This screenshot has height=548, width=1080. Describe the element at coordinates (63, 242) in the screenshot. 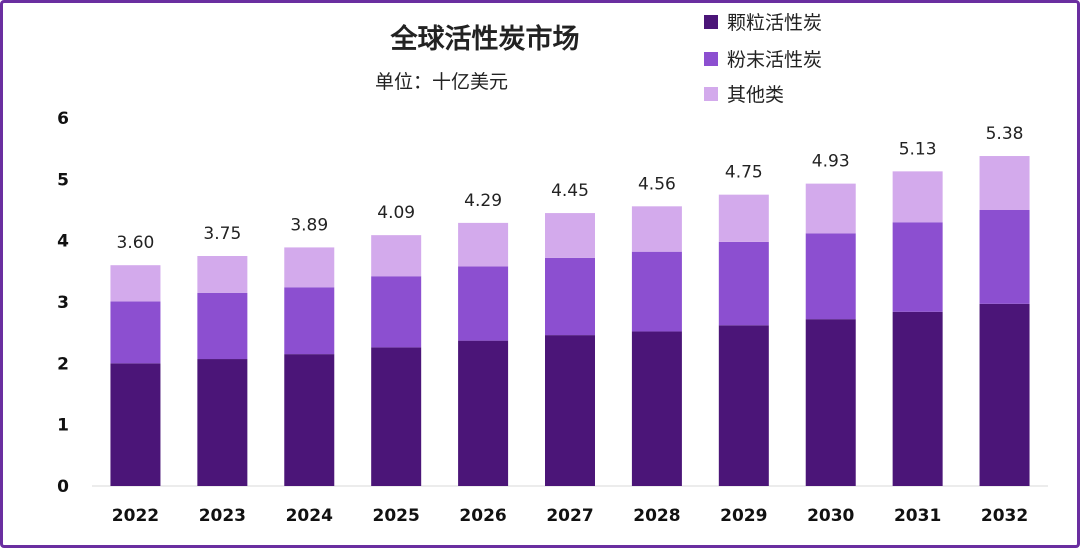

I see `y-tick-label: 4` at that location.